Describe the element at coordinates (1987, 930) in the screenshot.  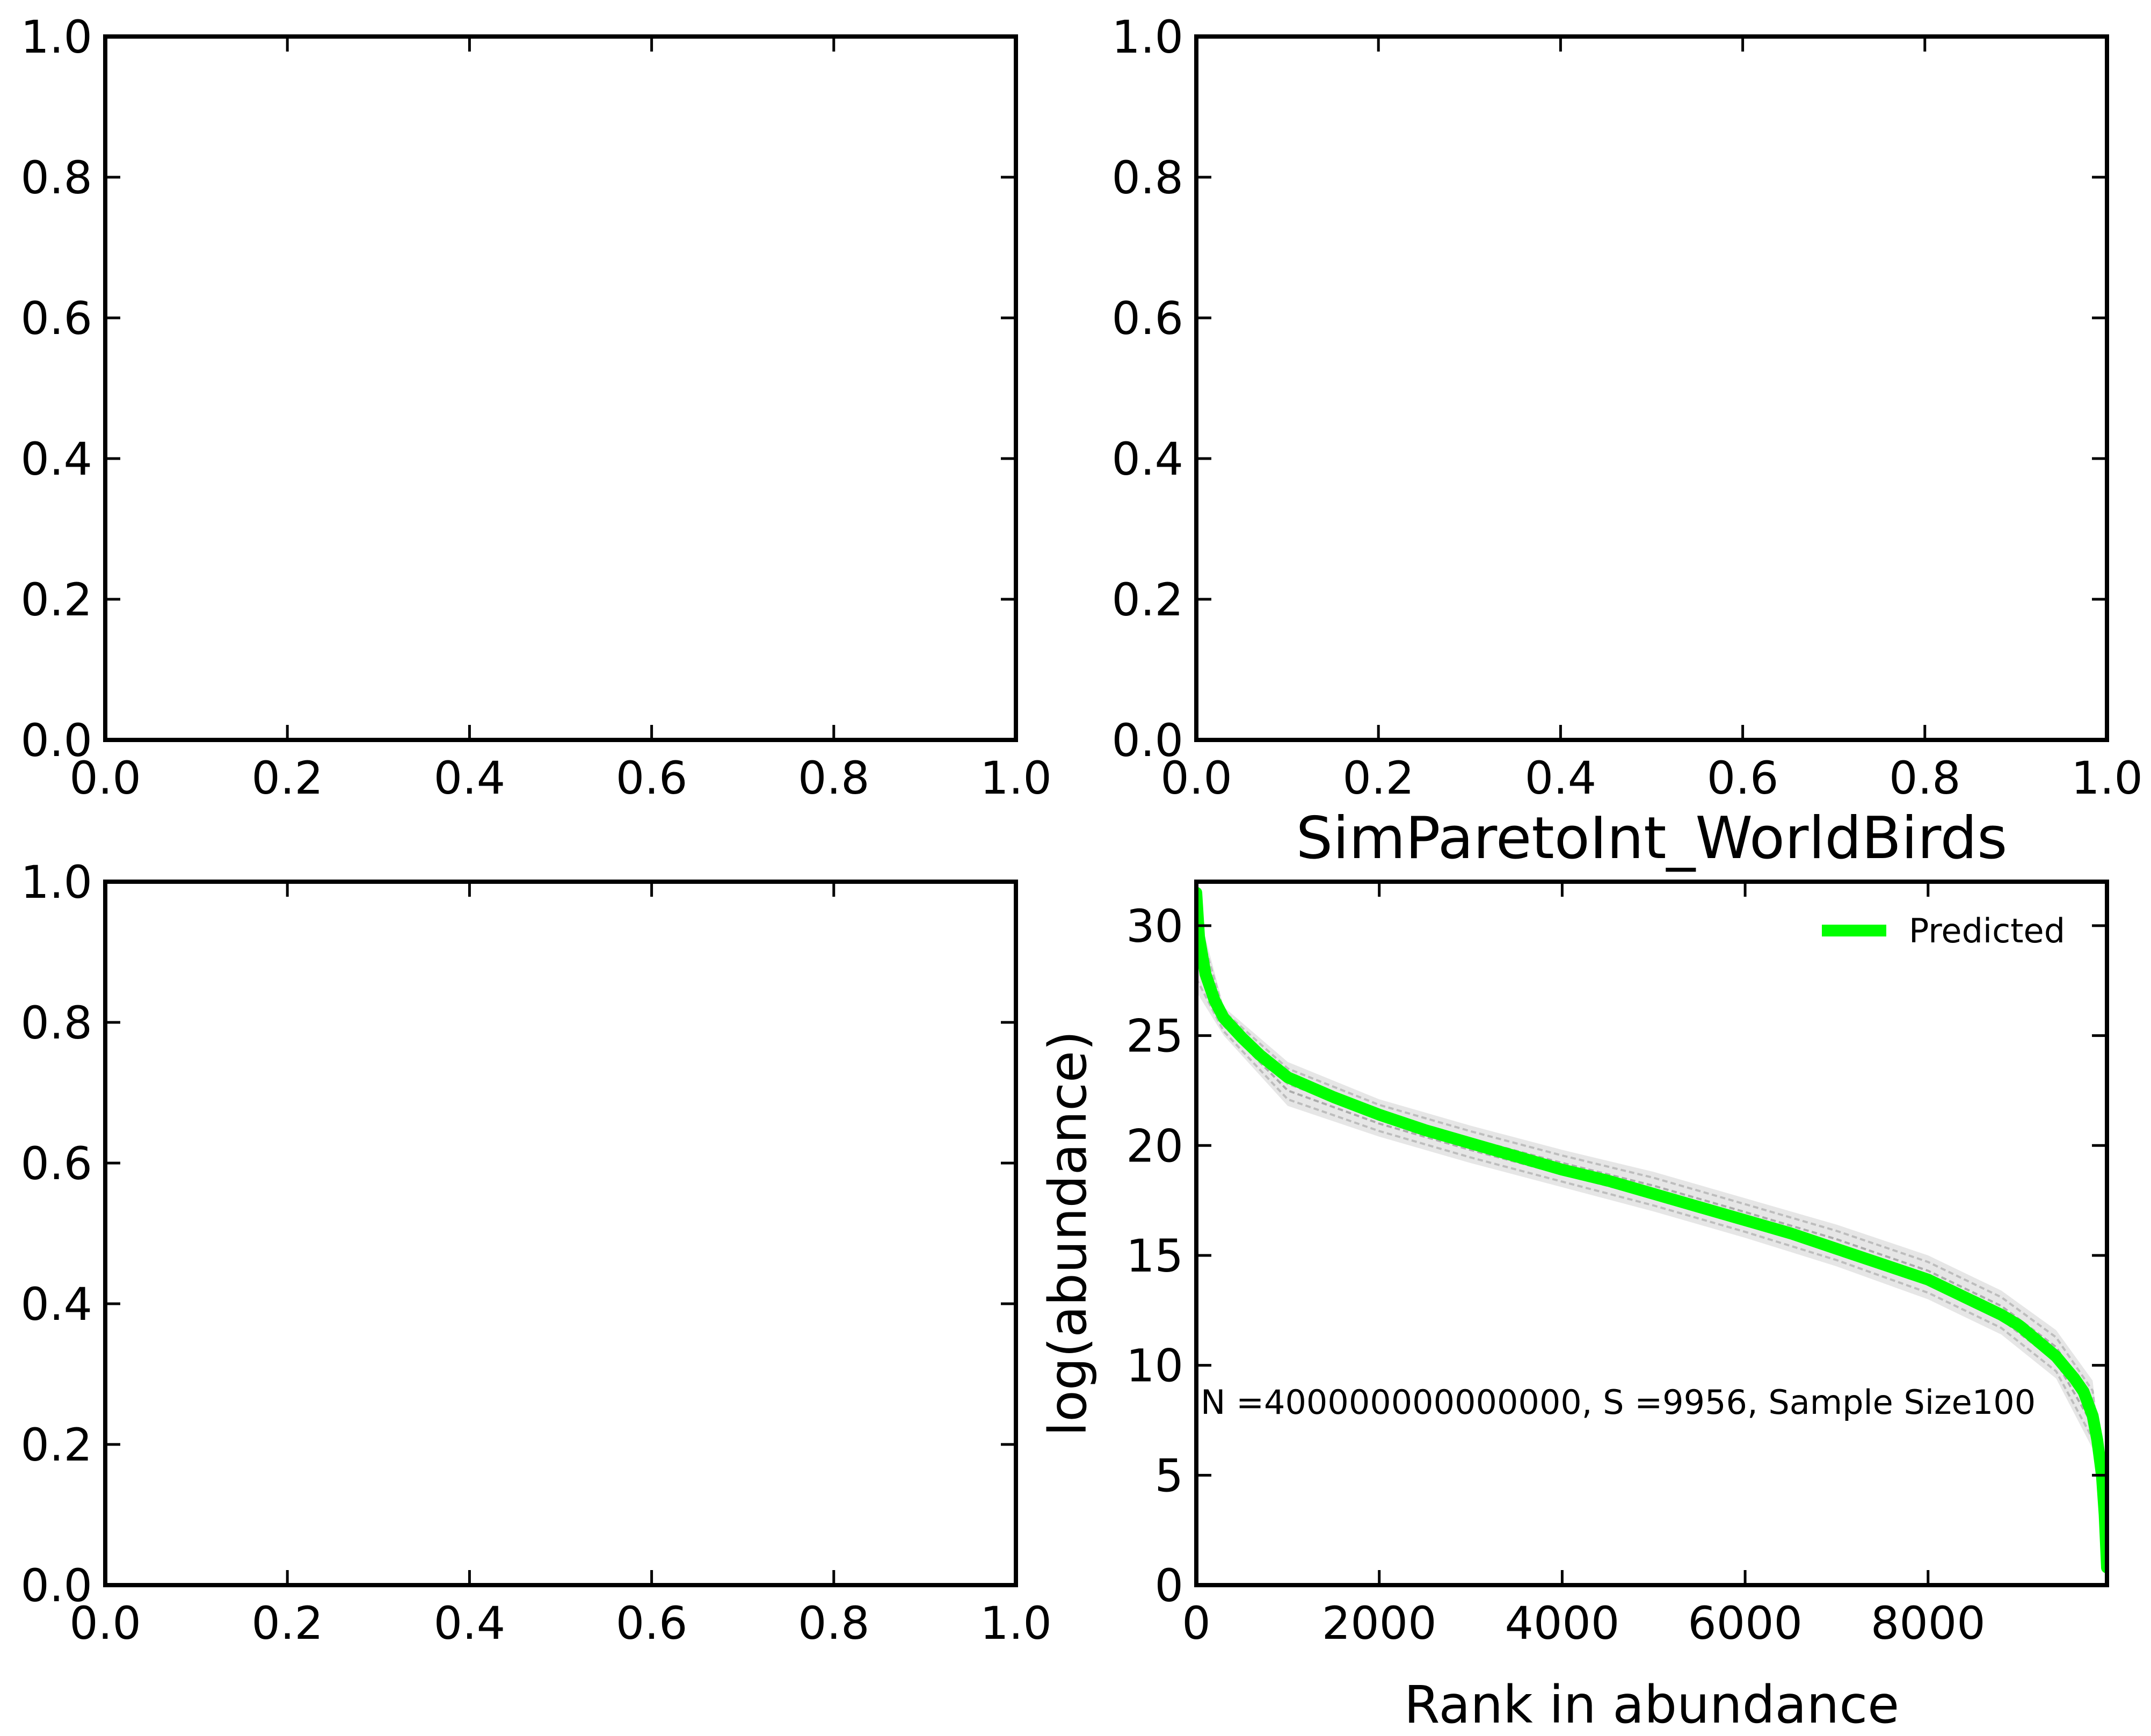
I see `legend-label-predicted: Predicted` at that location.